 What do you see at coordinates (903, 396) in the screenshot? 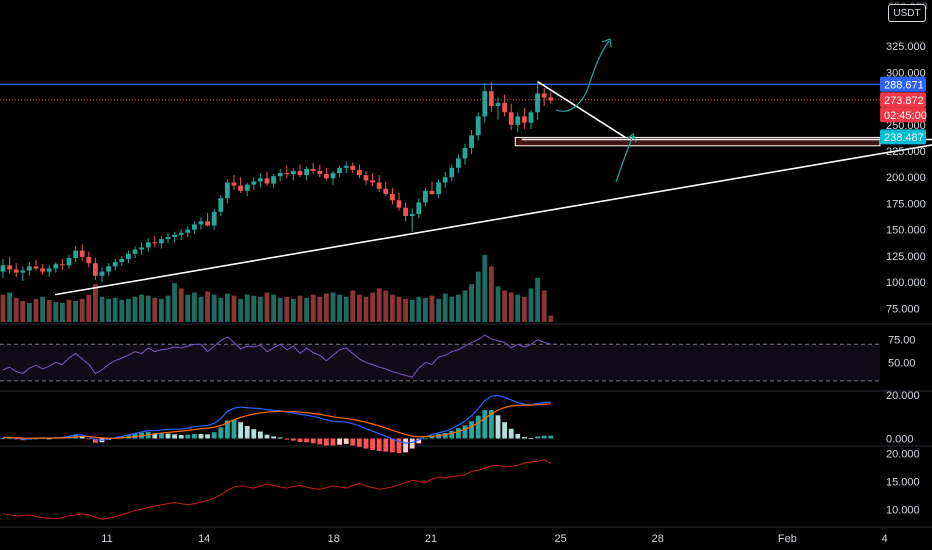
I see `macd-axis-label: 20.000` at bounding box center [903, 396].